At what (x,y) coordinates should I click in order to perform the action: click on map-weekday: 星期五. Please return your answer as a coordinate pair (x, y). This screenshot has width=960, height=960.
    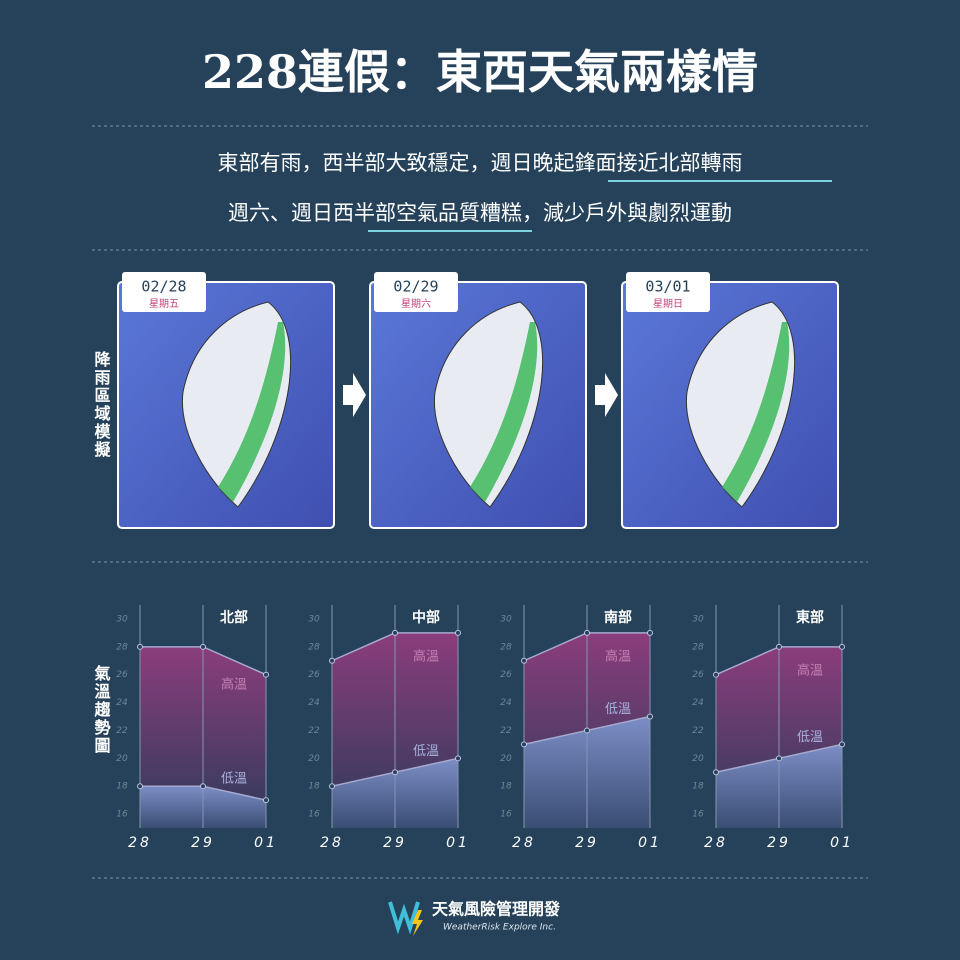
    Looking at the image, I should click on (164, 304).